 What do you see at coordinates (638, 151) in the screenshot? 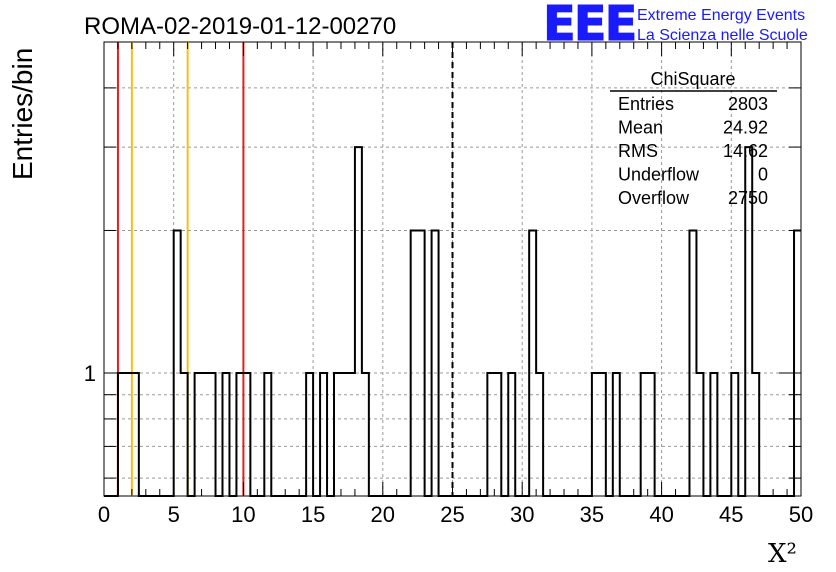
I see `stats-label: RMS` at bounding box center [638, 151].